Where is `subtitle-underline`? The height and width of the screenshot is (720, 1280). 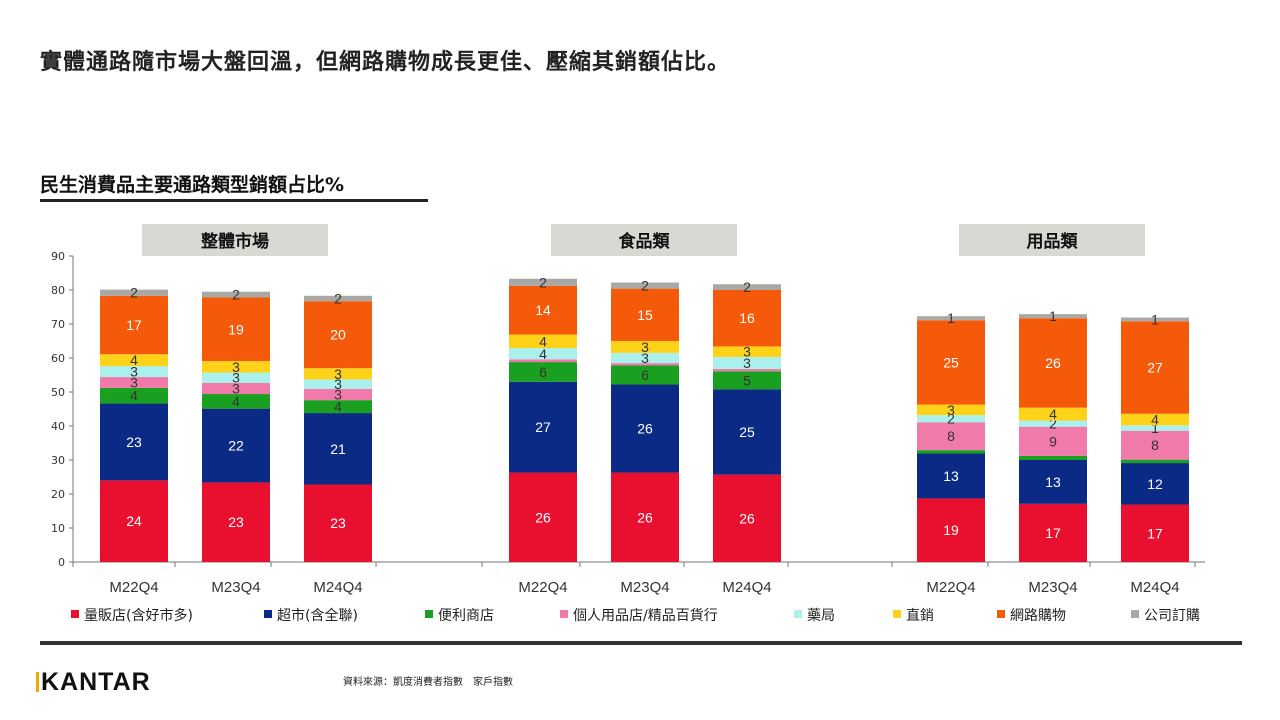
subtitle-underline is located at coordinates (234, 200).